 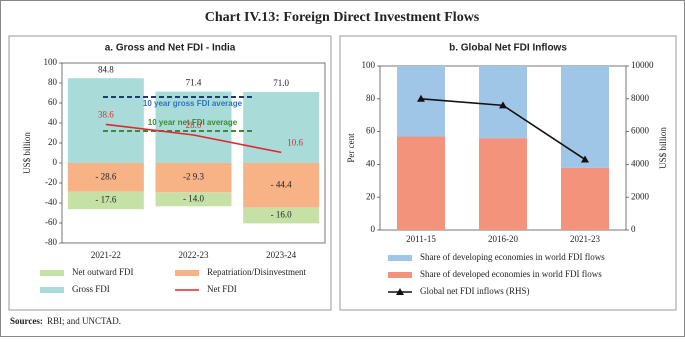 What do you see at coordinates (640, 131) in the screenshot?
I see `y2-tick-label: 6000` at bounding box center [640, 131].